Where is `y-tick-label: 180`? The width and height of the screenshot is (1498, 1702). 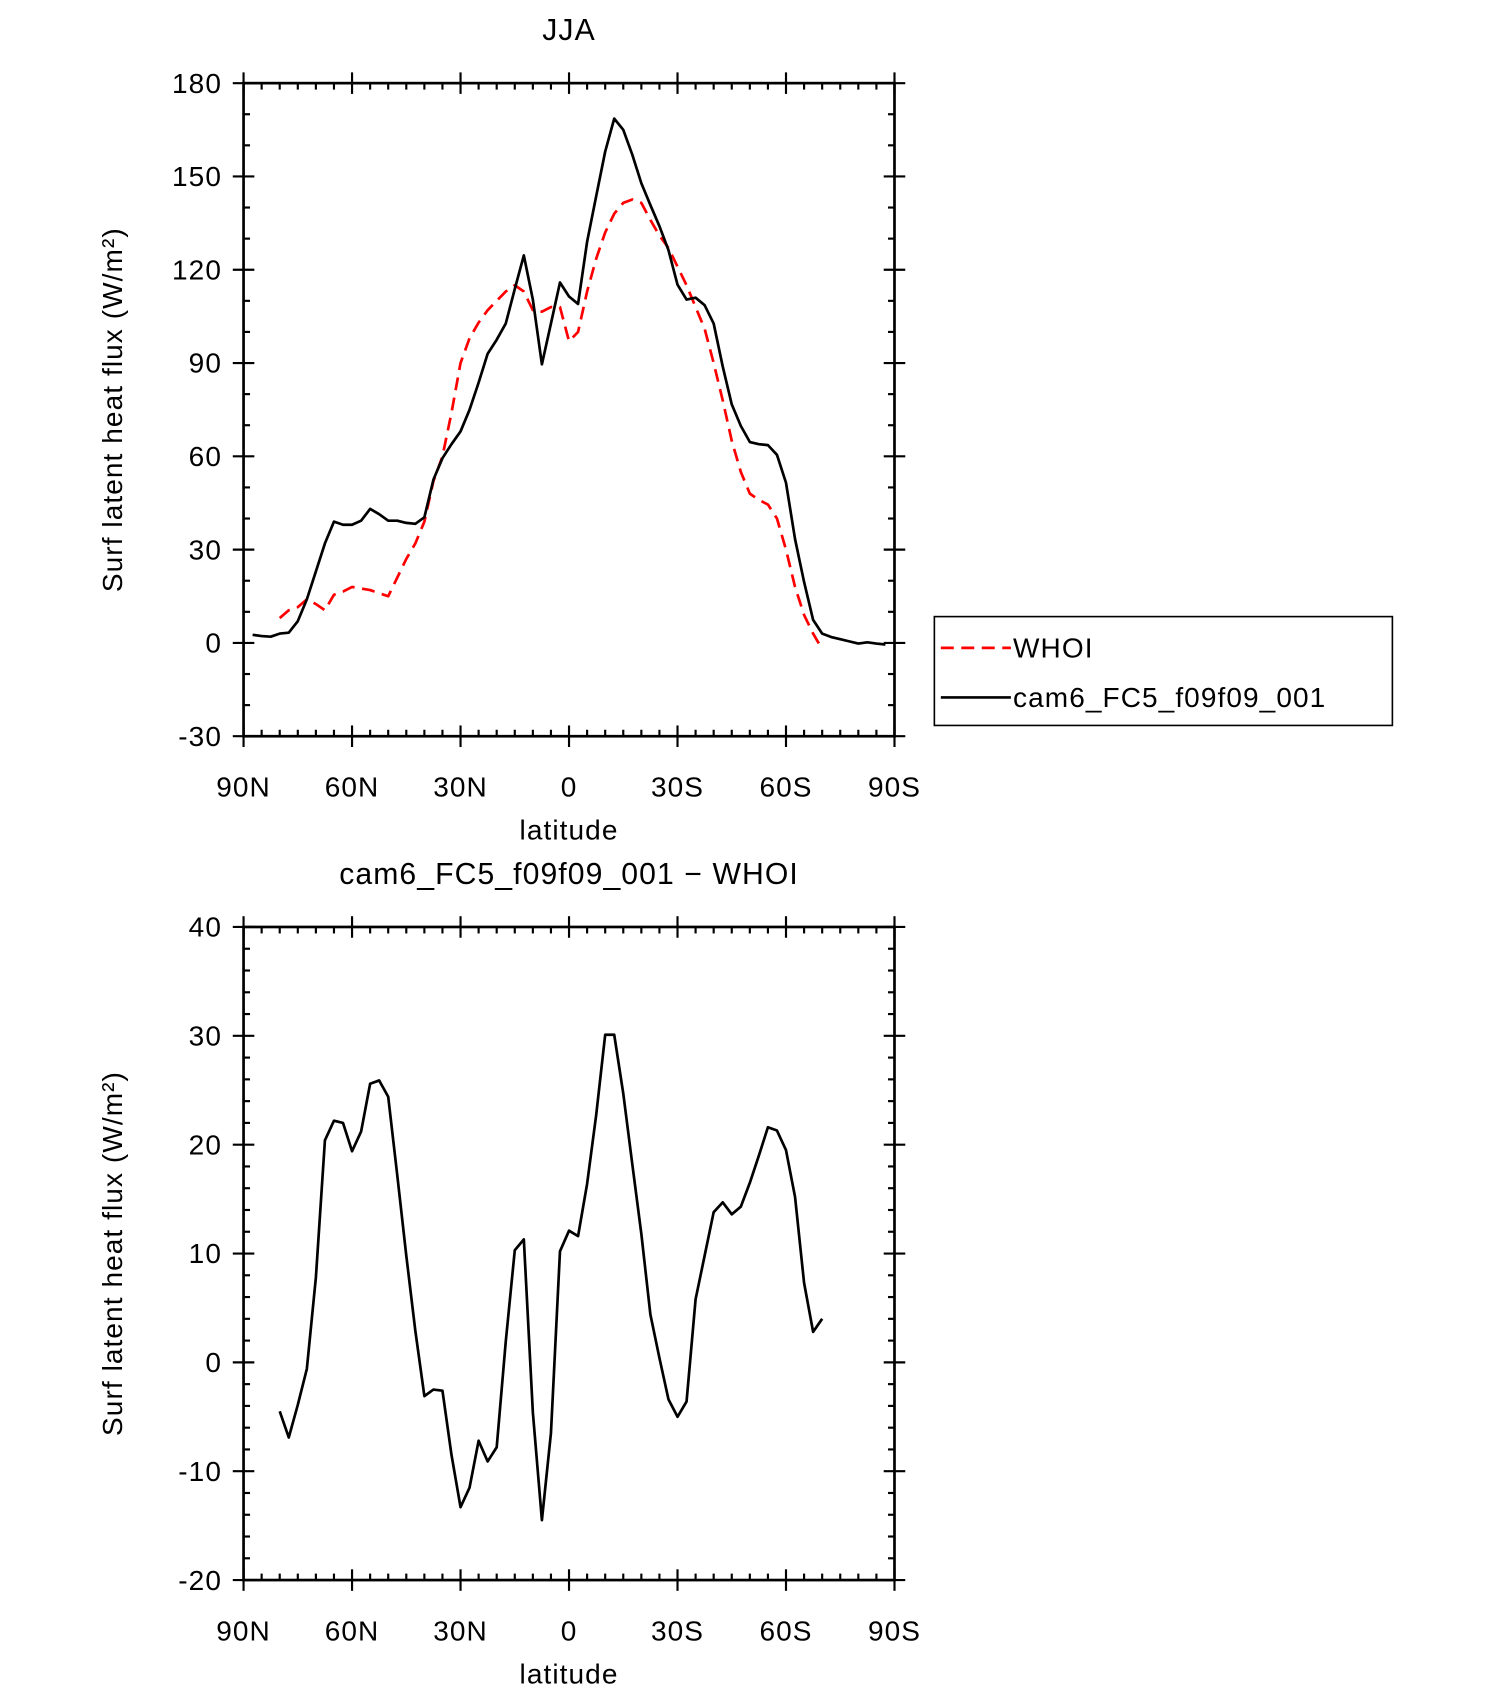 y-tick-label: 180 is located at coordinates (197, 83).